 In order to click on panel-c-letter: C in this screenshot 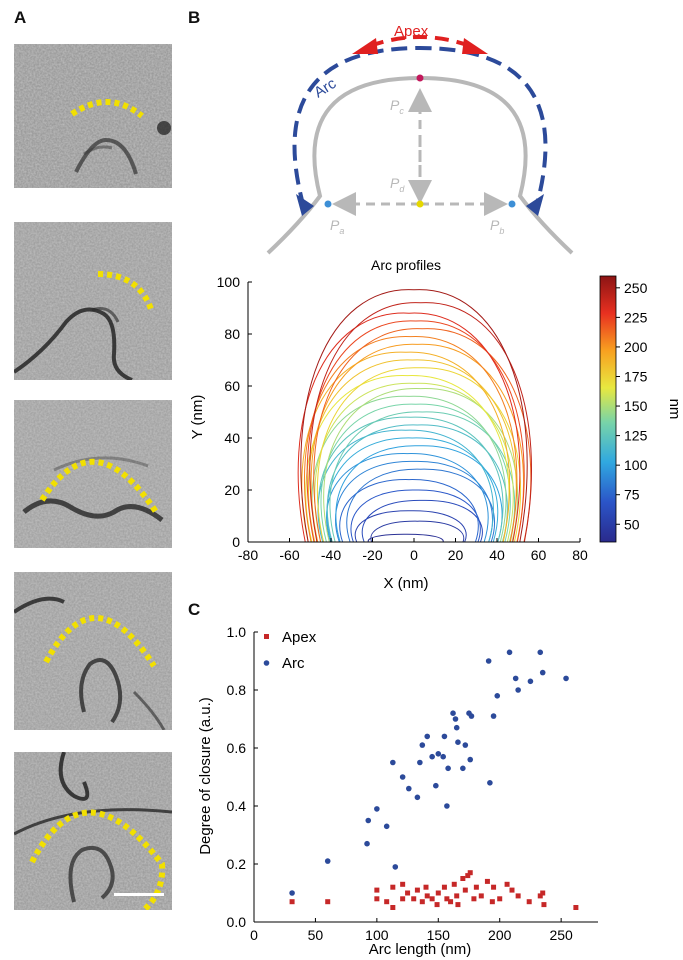, I will do `click(194, 609)`.